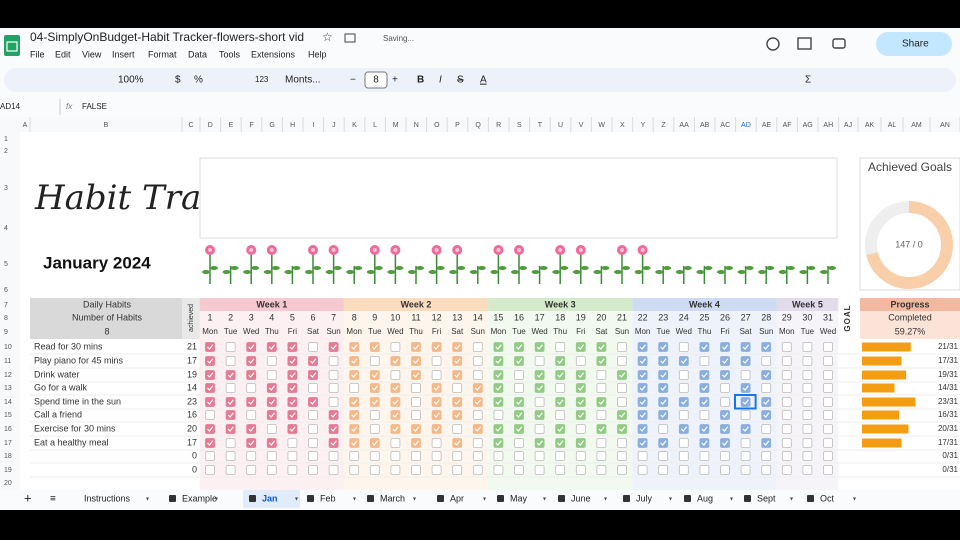 This screenshot has height=540, width=960. I want to click on row-header: 19, so click(8, 470).